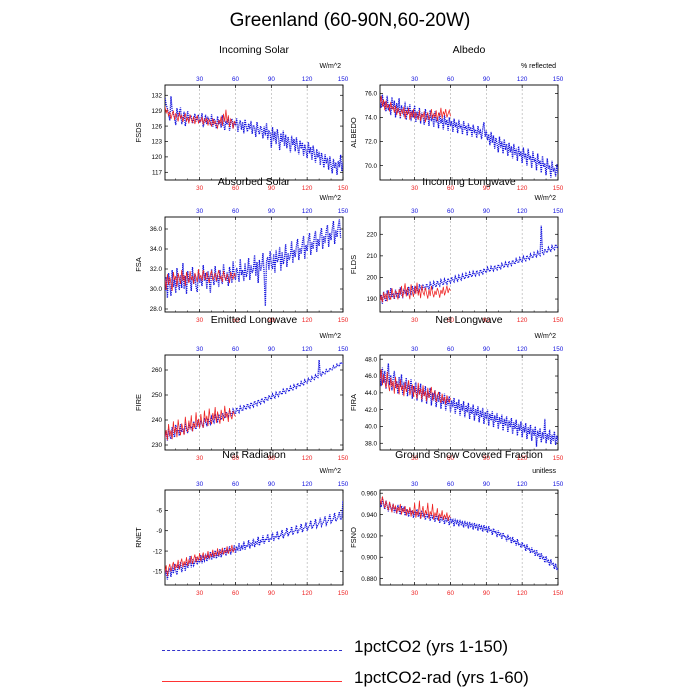 The width and height of the screenshot is (700, 700). I want to click on y-tick-label: 120, so click(156, 157).